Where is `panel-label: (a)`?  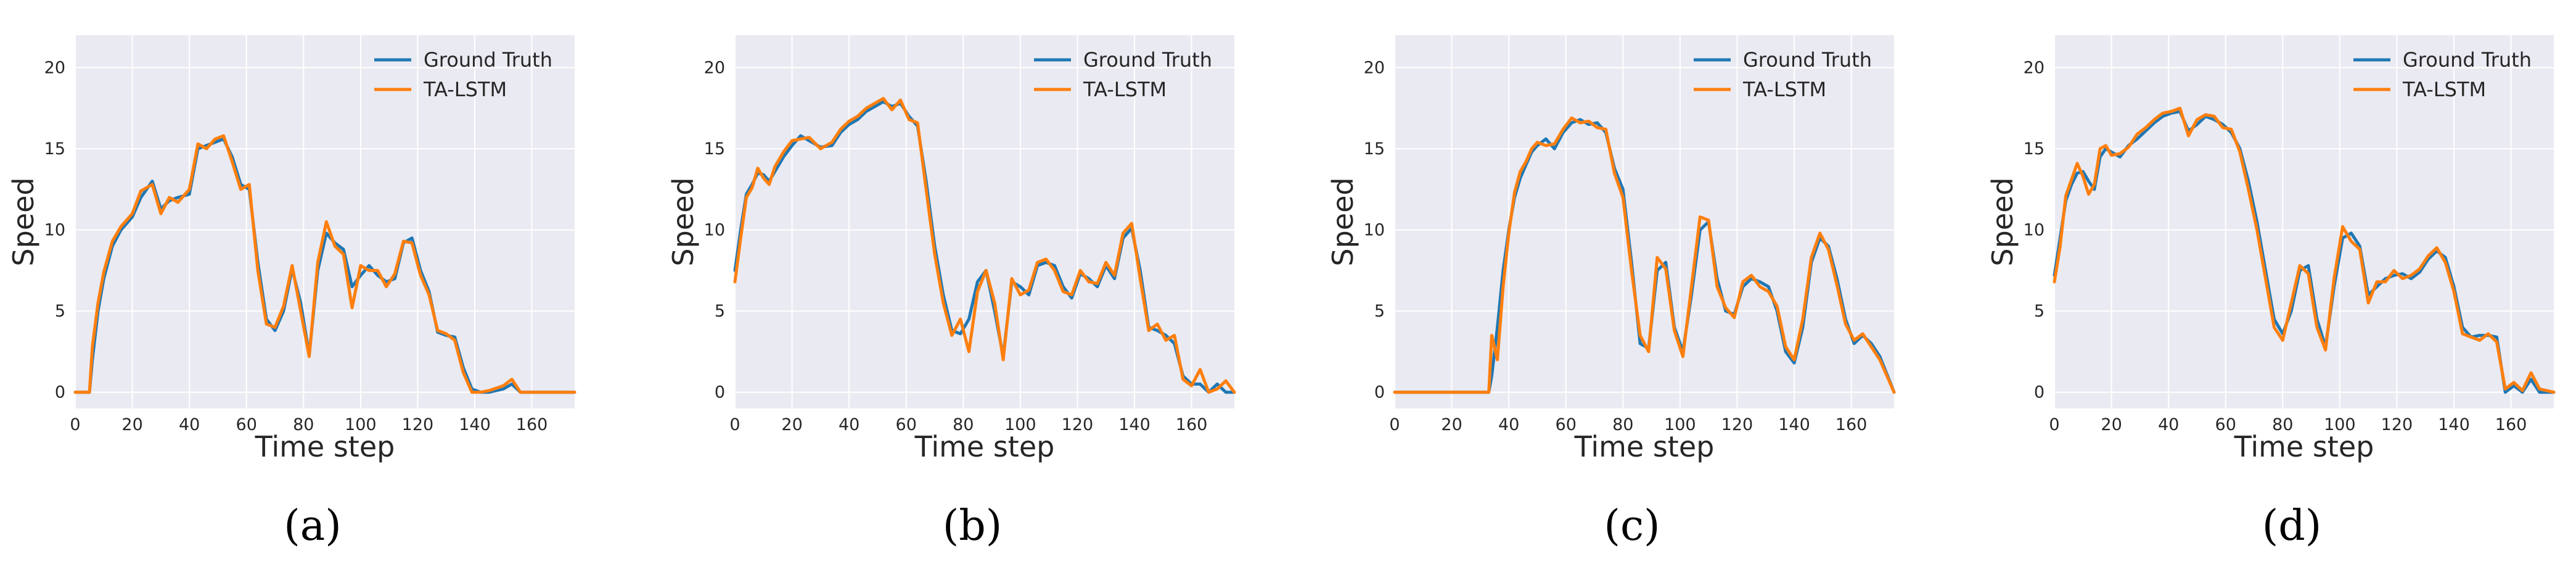 panel-label: (a) is located at coordinates (313, 526).